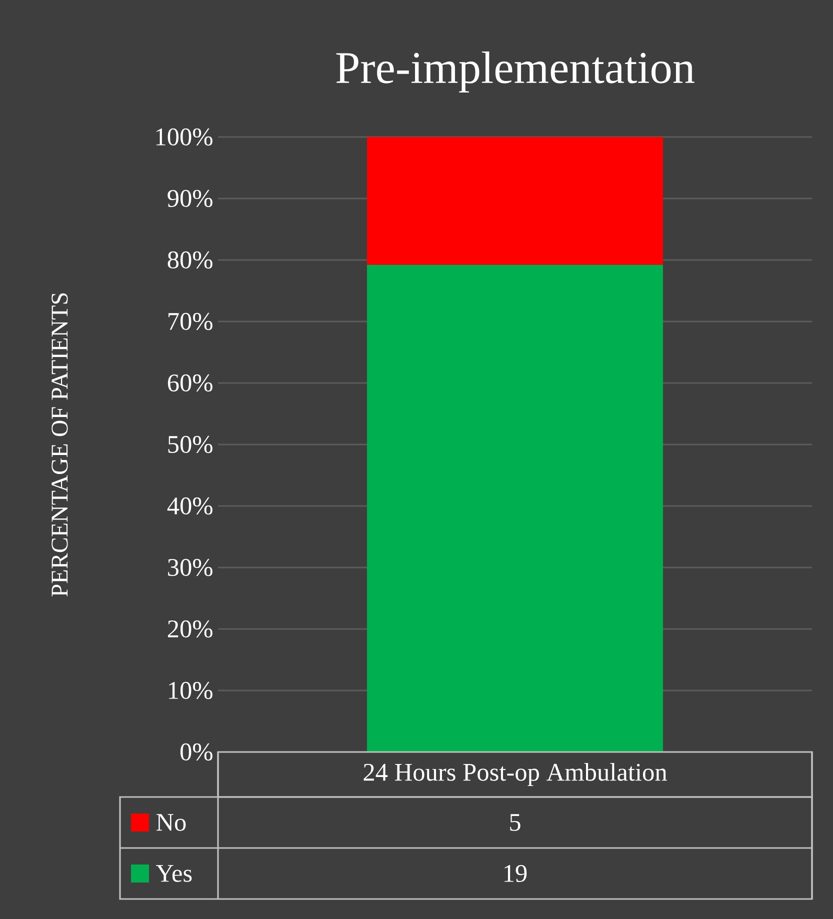 The image size is (833, 919). I want to click on legend-label: No, so click(171, 822).